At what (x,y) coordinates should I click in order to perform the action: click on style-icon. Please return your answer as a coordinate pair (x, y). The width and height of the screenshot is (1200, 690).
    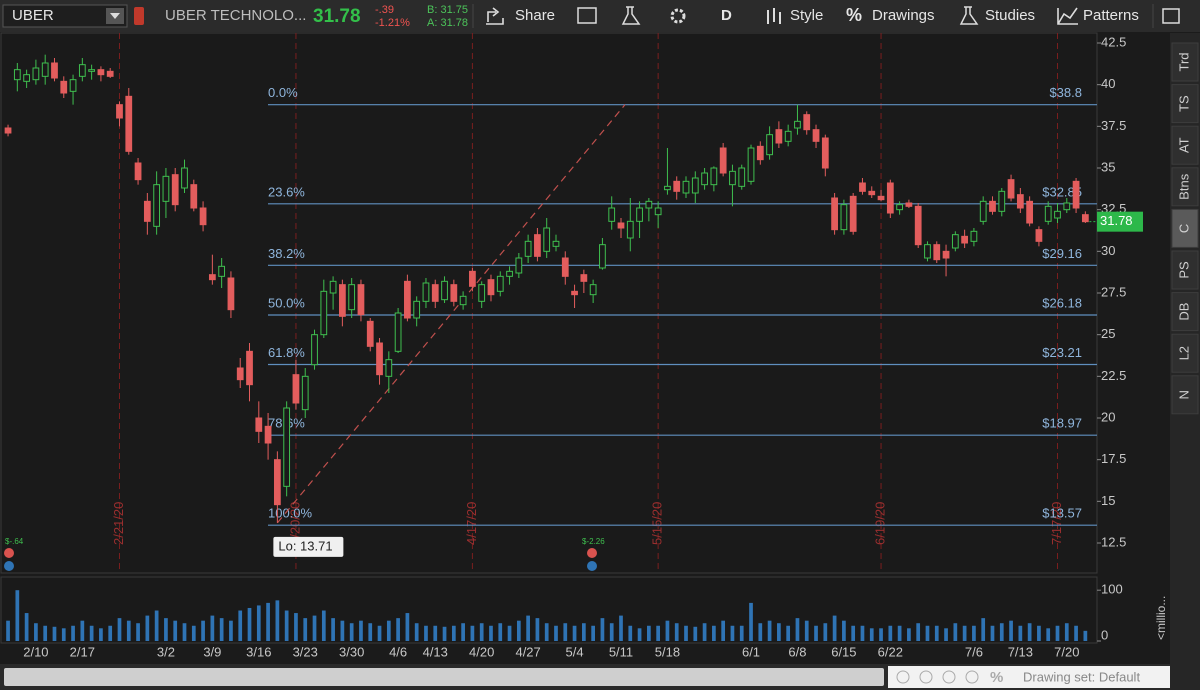
    Looking at the image, I should click on (774, 16).